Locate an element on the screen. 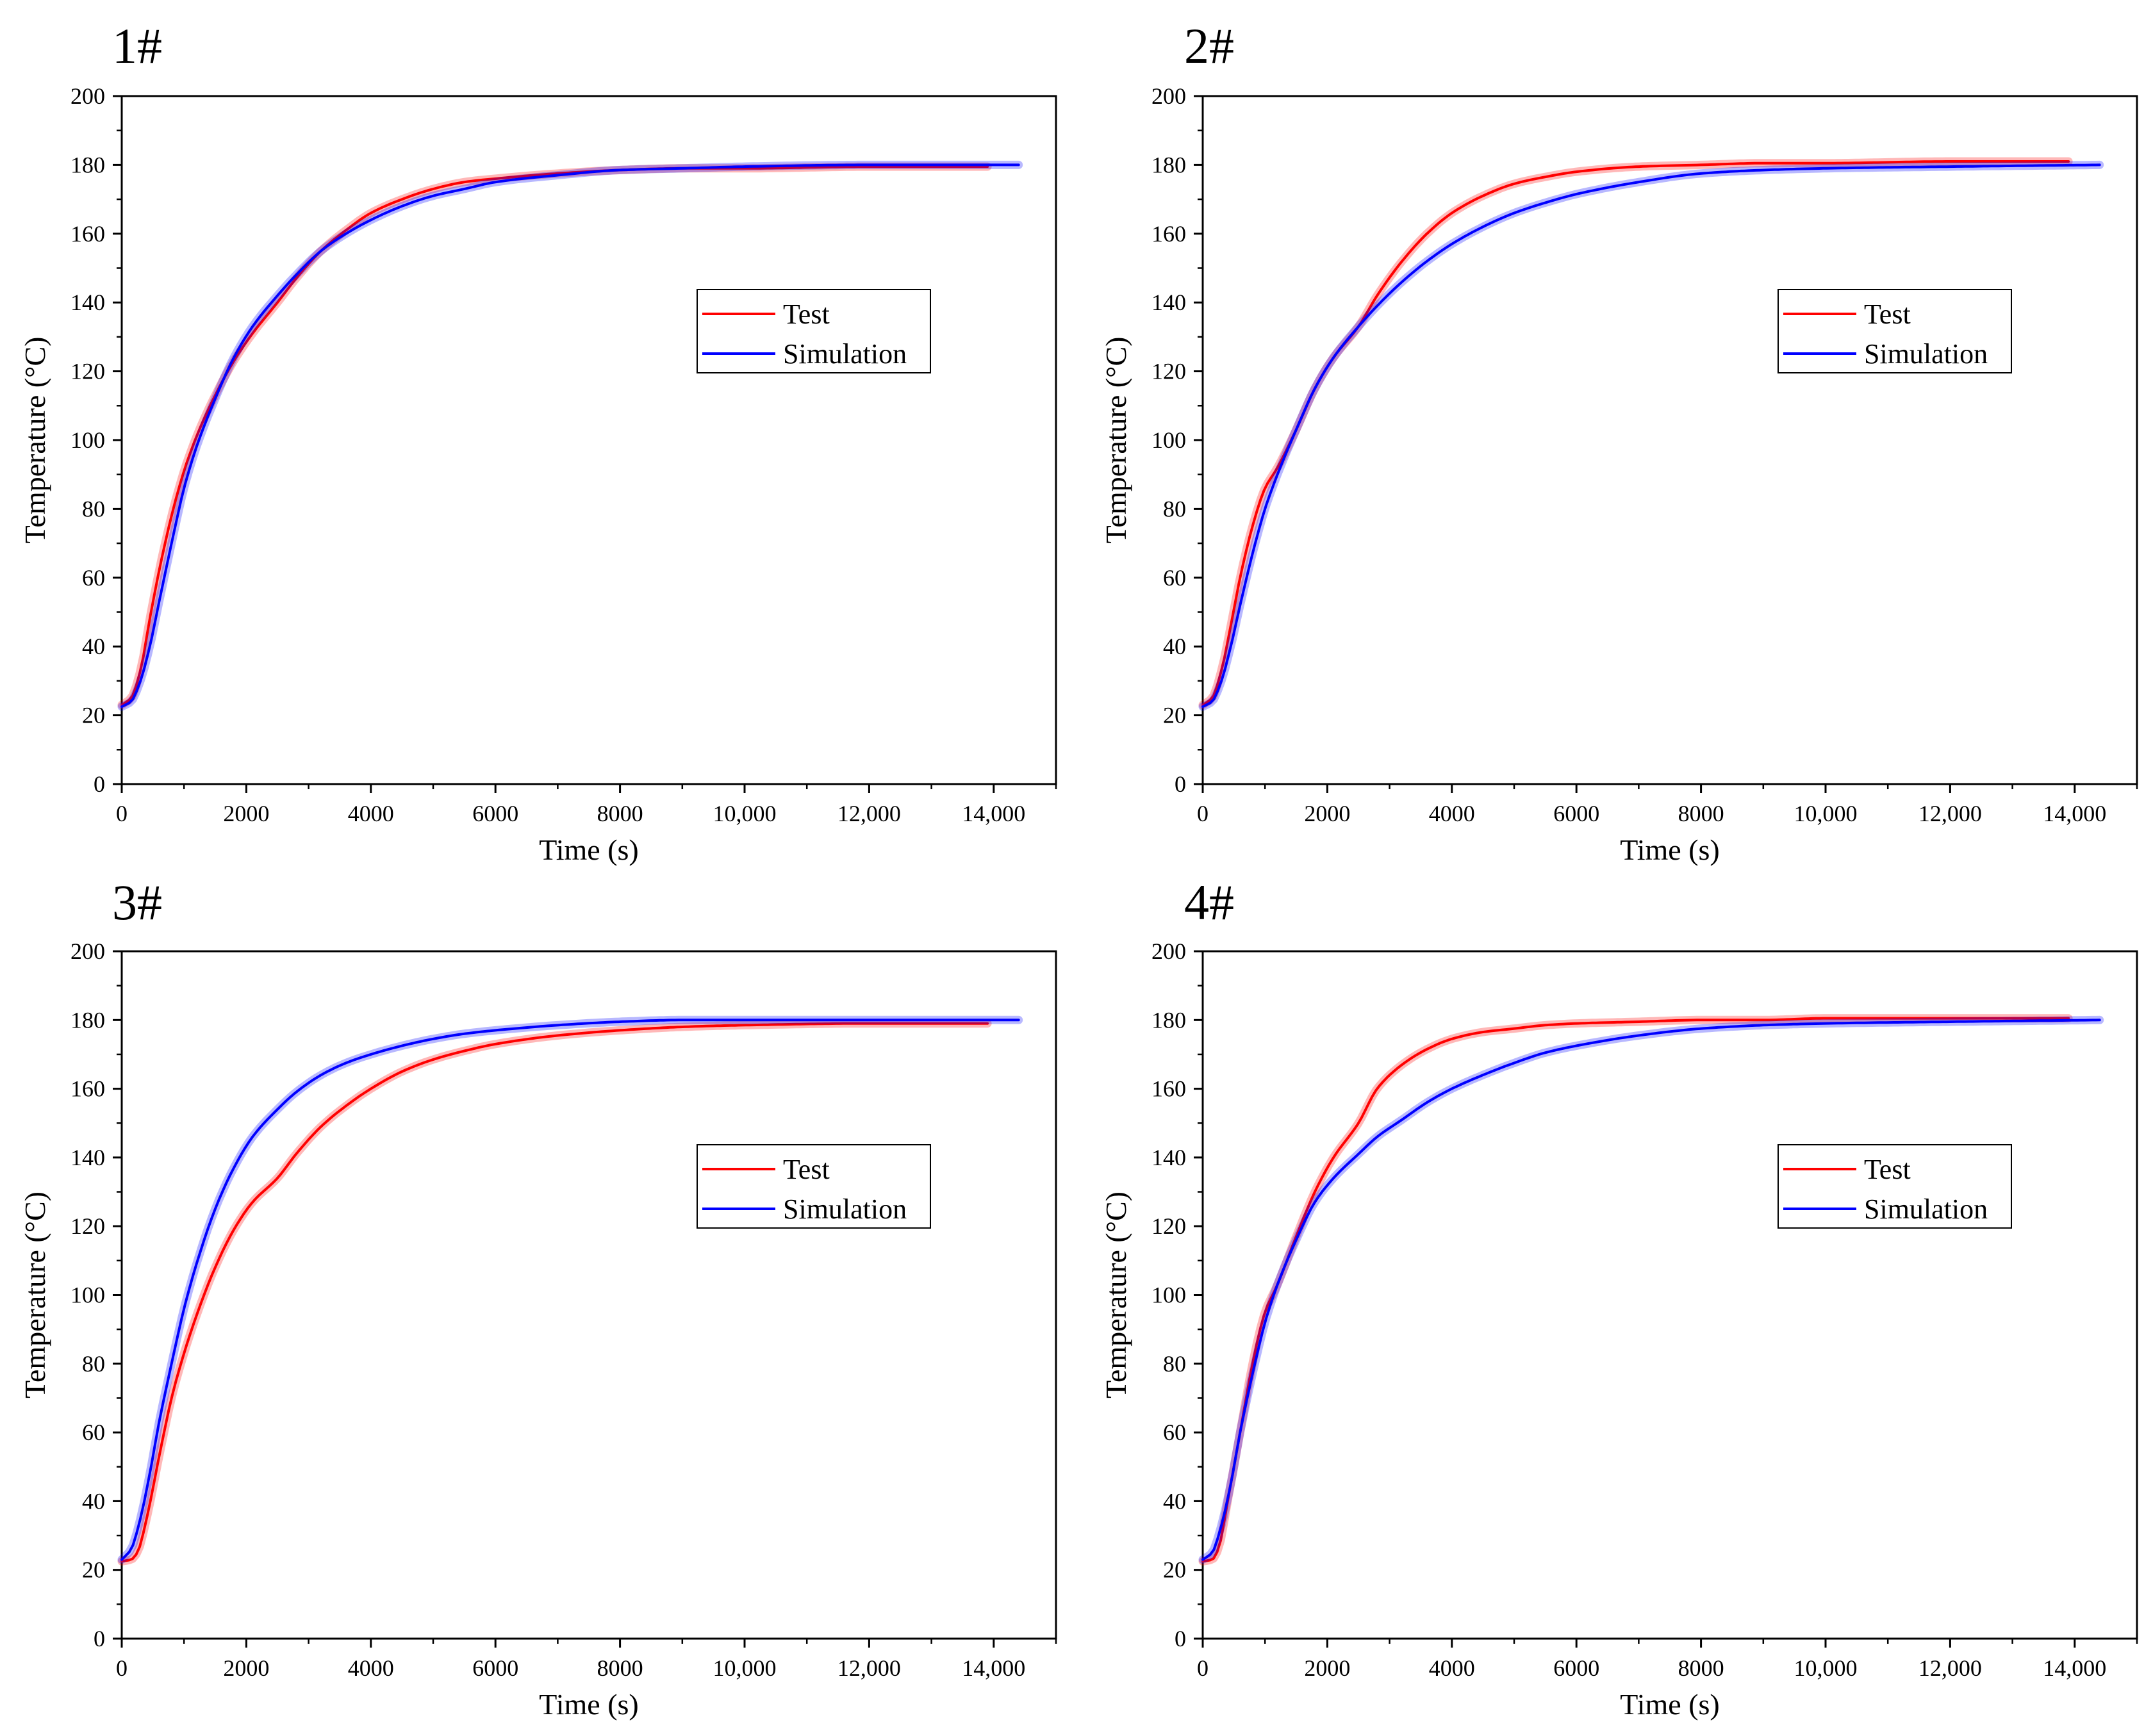 The height and width of the screenshot is (1736, 2153). y-tick-label: 100 is located at coordinates (1168, 440).